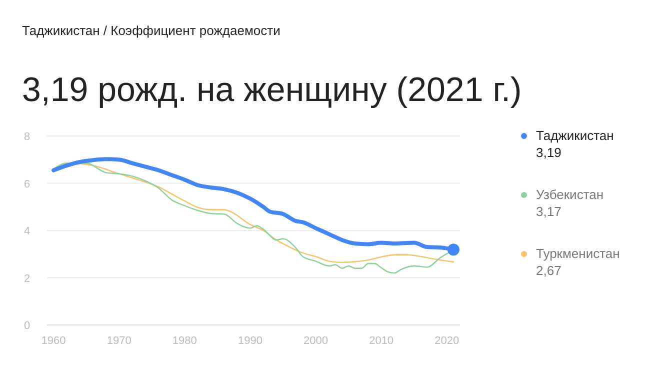  I want to click on text: 3,19, so click(549, 152).